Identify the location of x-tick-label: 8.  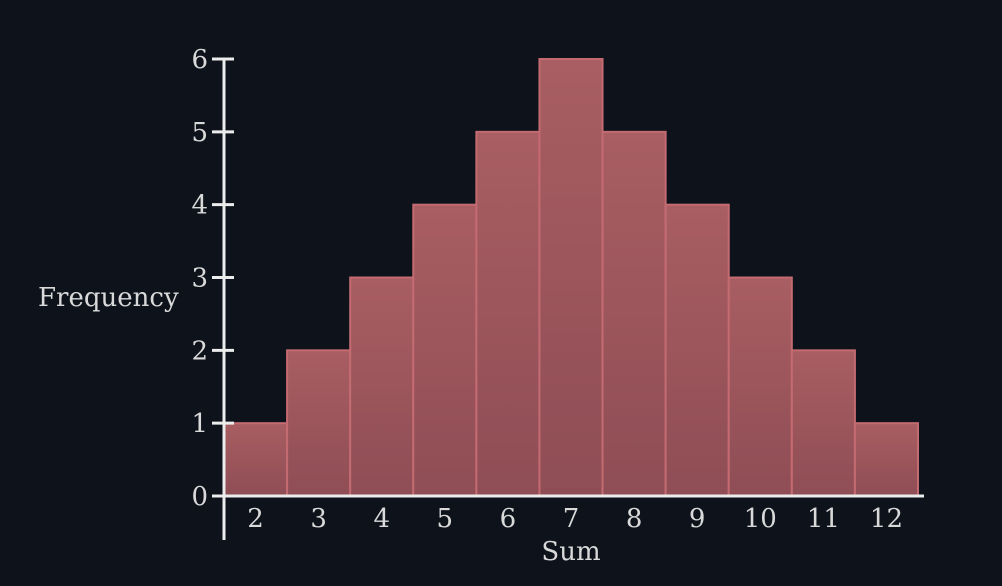
(634, 519).